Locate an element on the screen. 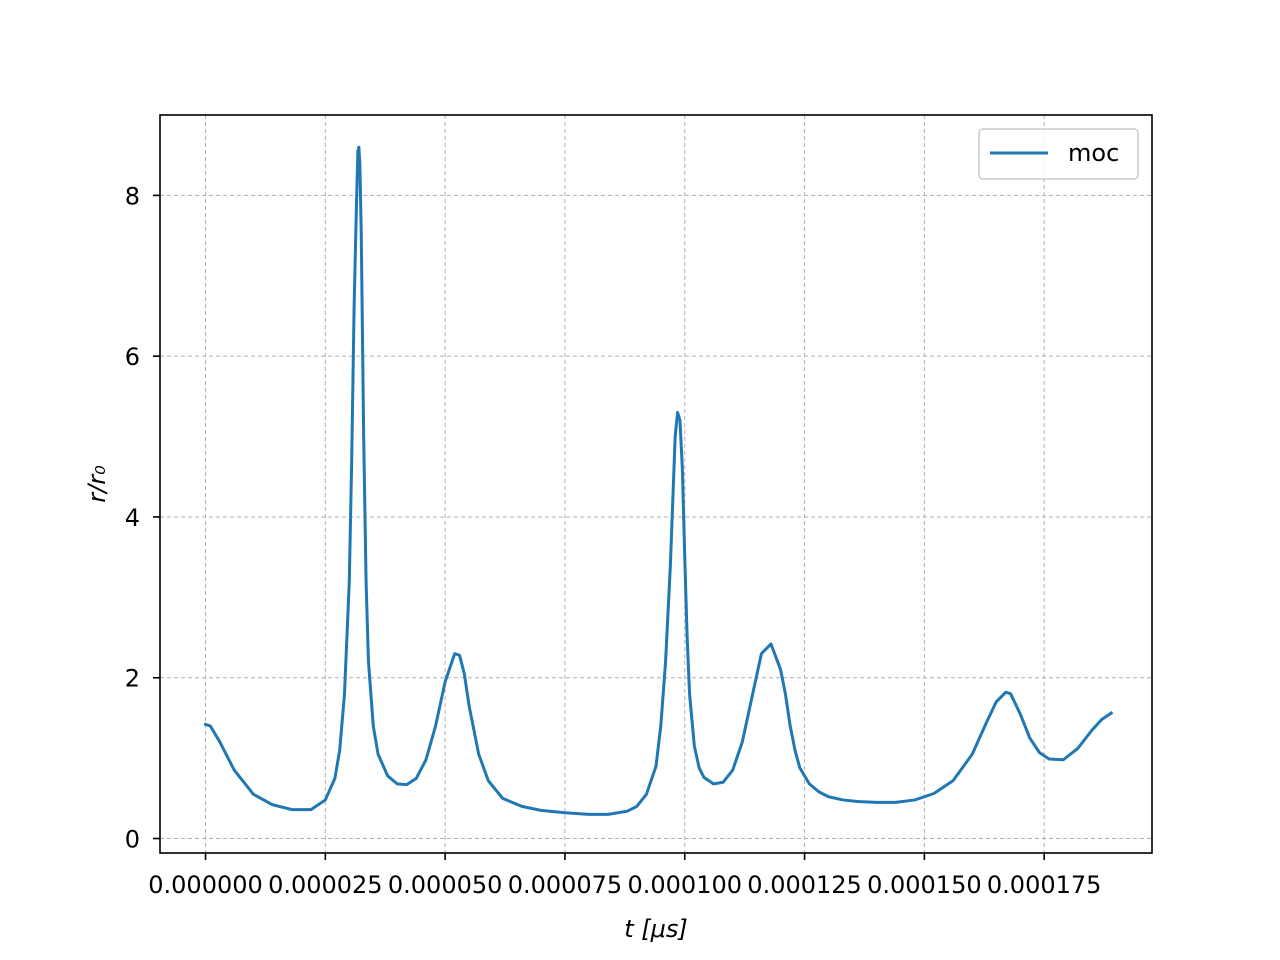 Image resolution: width=1280 pixels, height=960 pixels. y-tick-label: 6 is located at coordinates (132, 357).